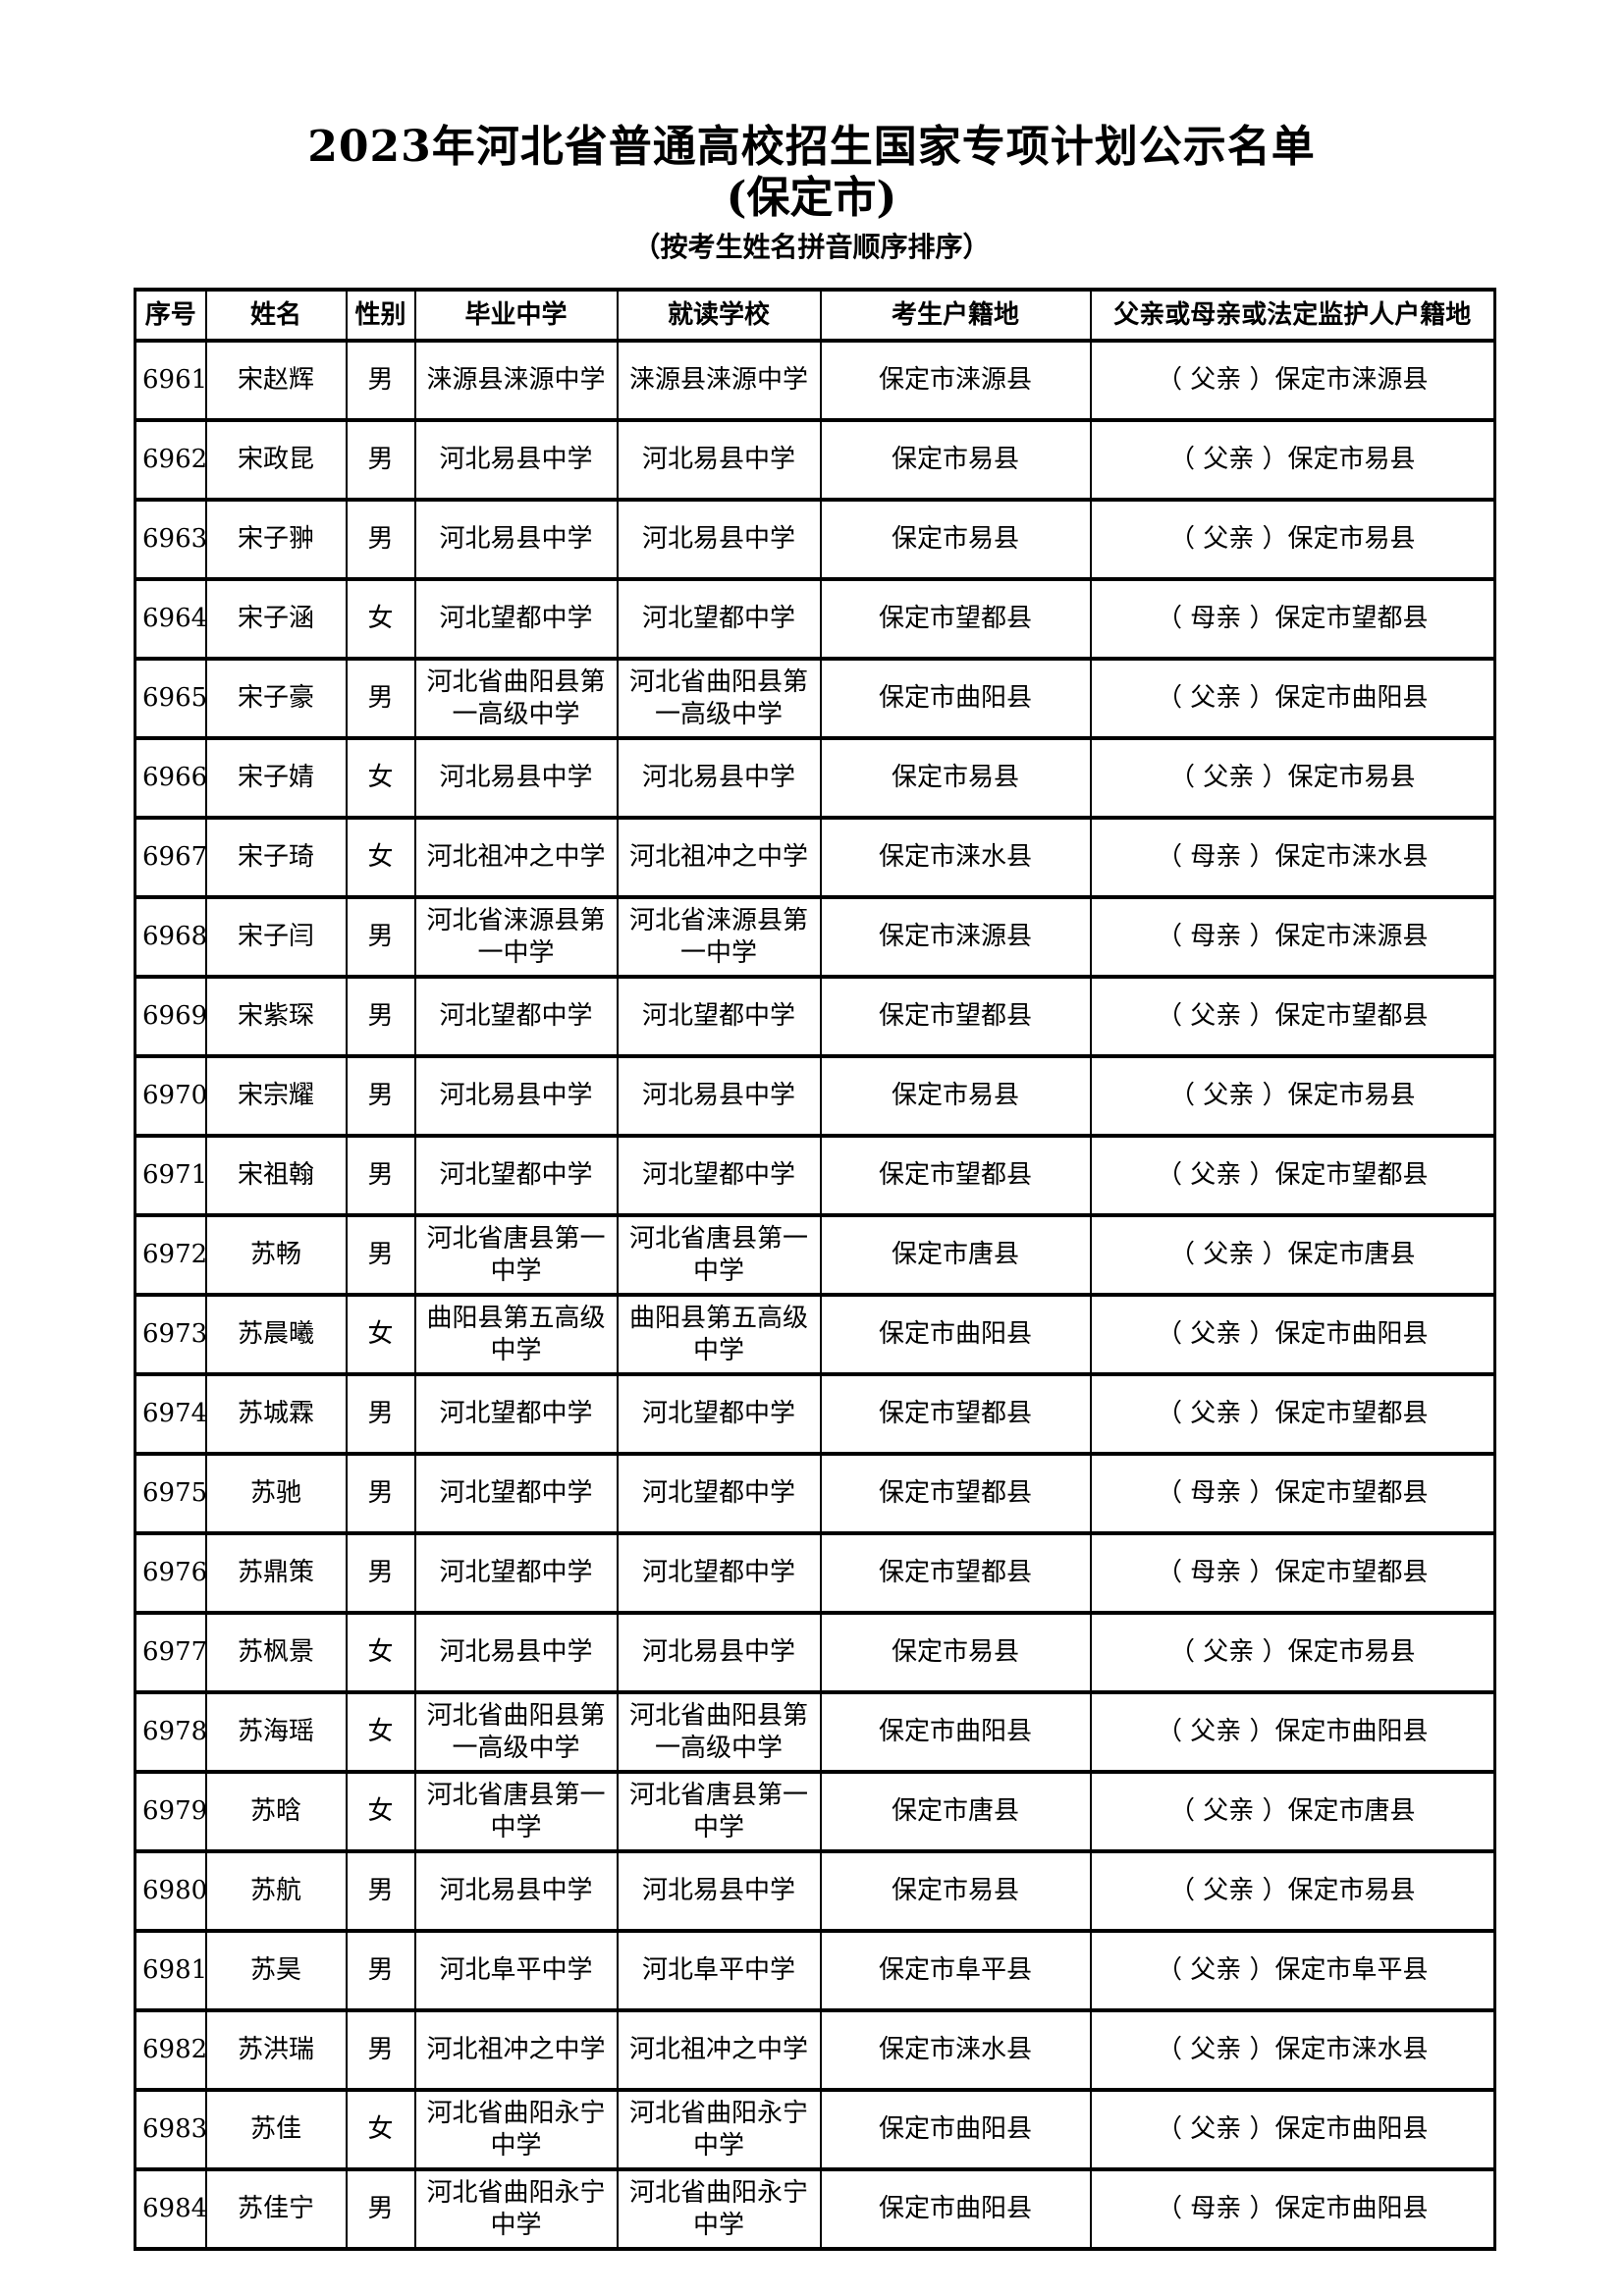 This screenshot has width=1623, height=2296. I want to click on table-cell: 苏畅, so click(276, 1255).